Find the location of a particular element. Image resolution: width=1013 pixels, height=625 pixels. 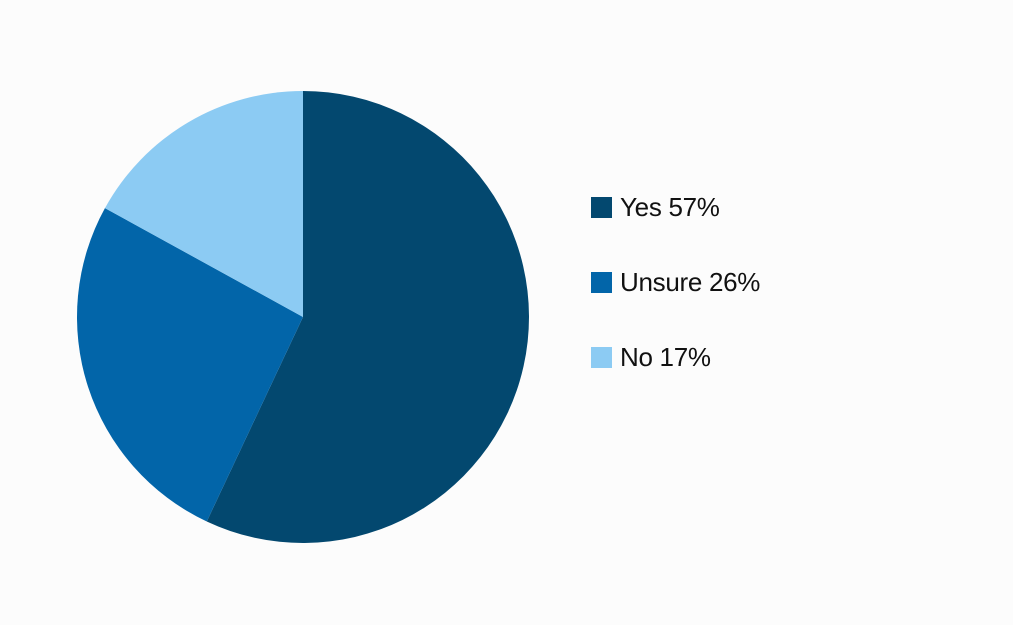

chart-legend: Yes 57% Unsure 26% No 17% is located at coordinates (675, 300).